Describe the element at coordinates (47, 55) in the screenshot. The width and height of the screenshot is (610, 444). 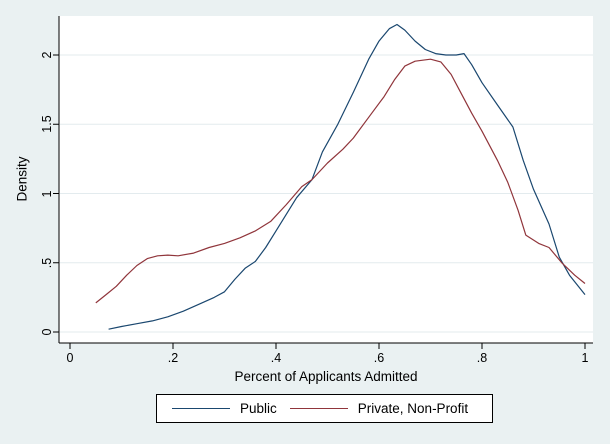
I see `y-tick-label-2: 2` at that location.